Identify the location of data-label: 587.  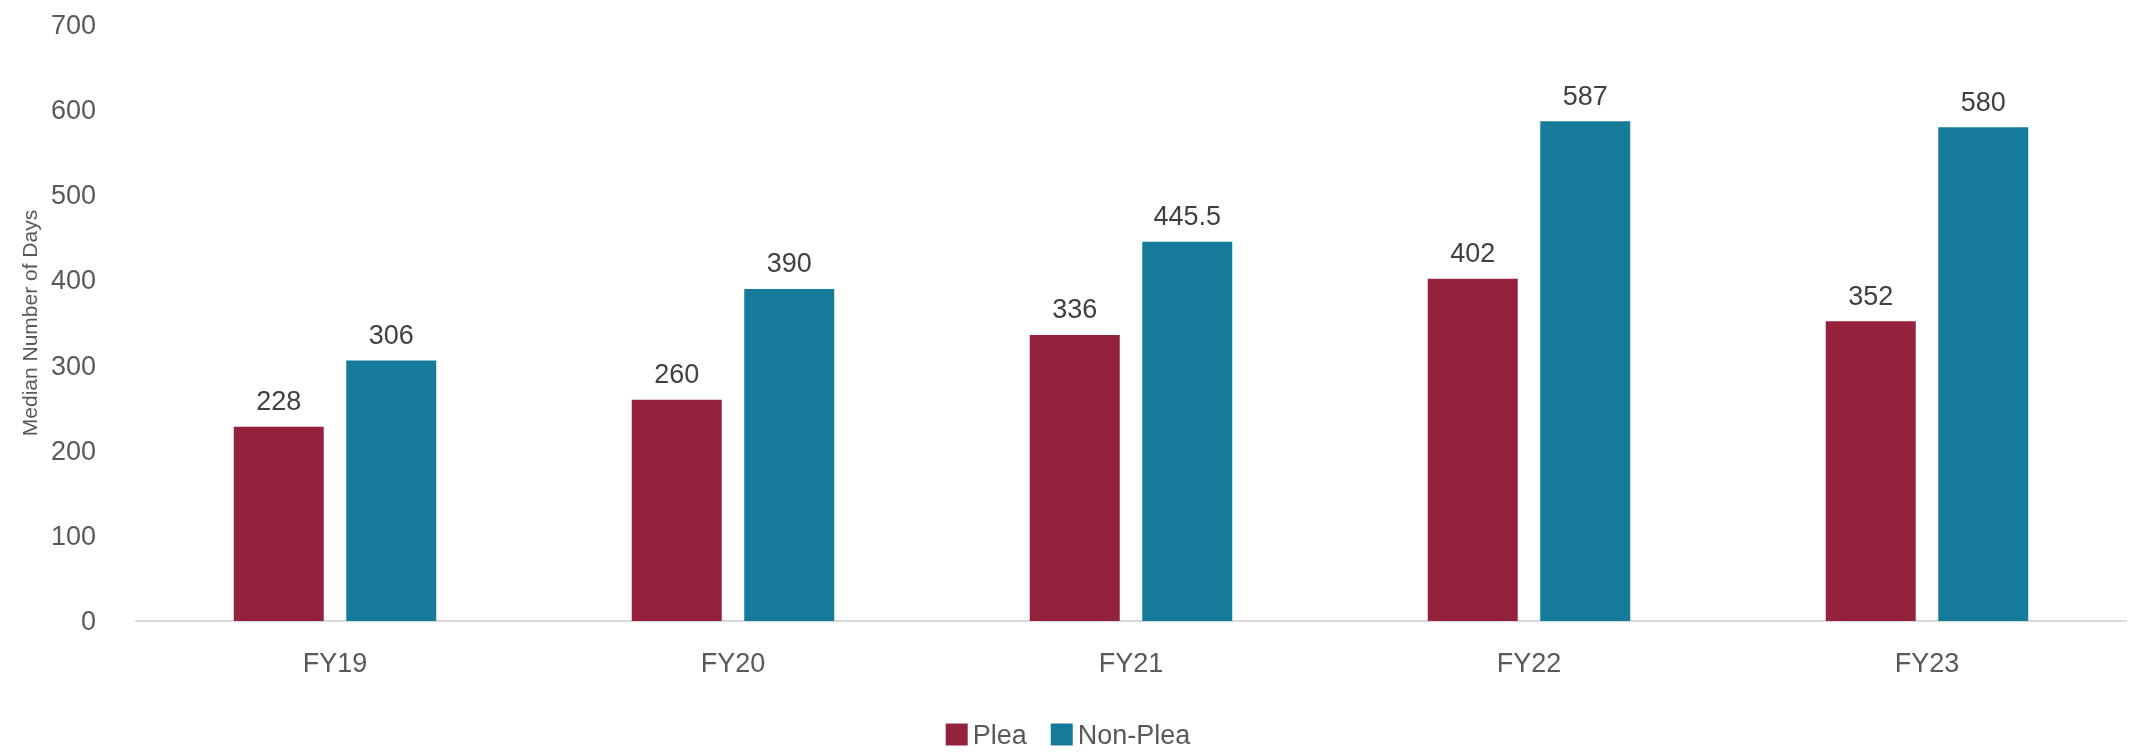
(1585, 95).